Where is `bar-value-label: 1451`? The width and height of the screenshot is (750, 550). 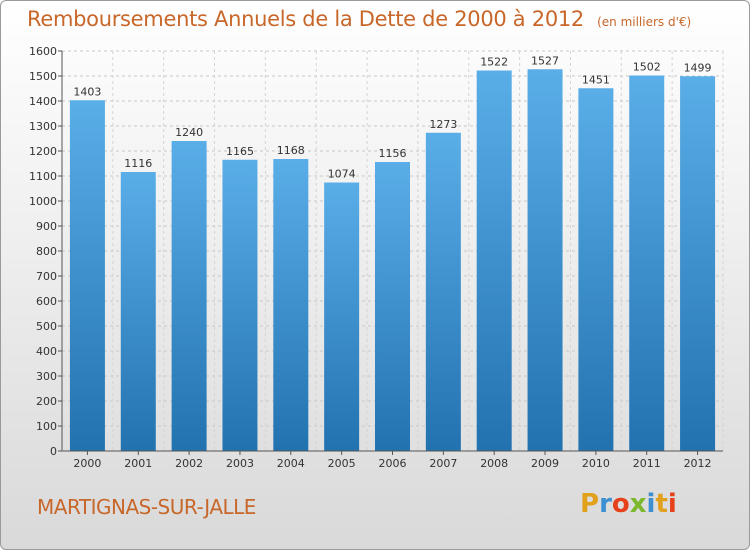
bar-value-label: 1451 is located at coordinates (596, 79).